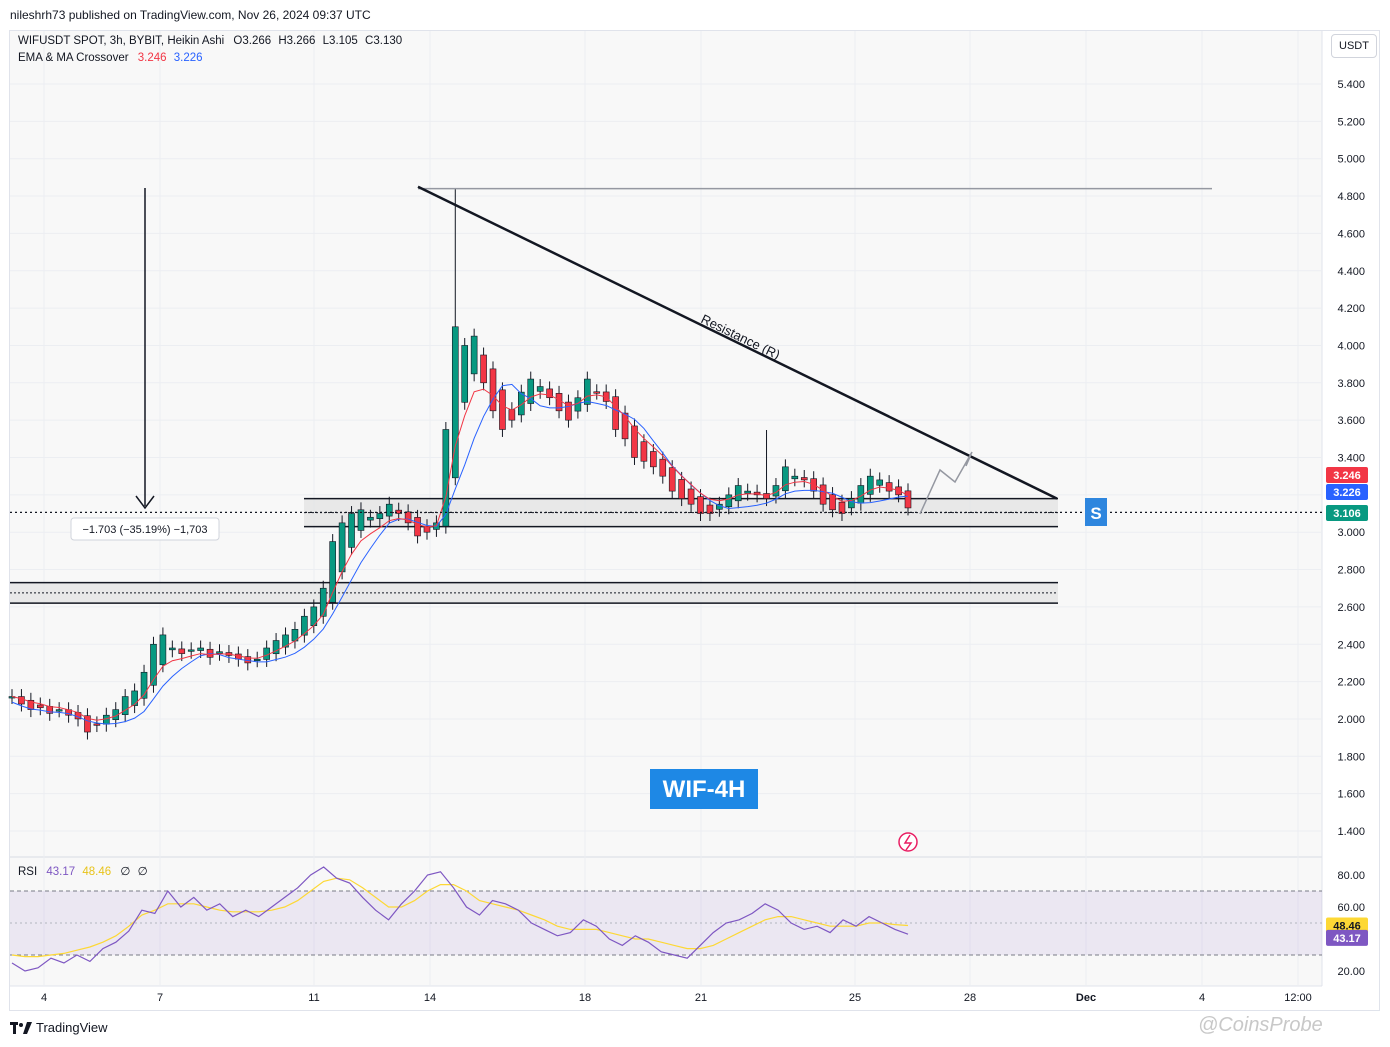 The image size is (1390, 1047). What do you see at coordinates (1351, 459) in the screenshot?
I see `price-tick-label: 3.400` at bounding box center [1351, 459].